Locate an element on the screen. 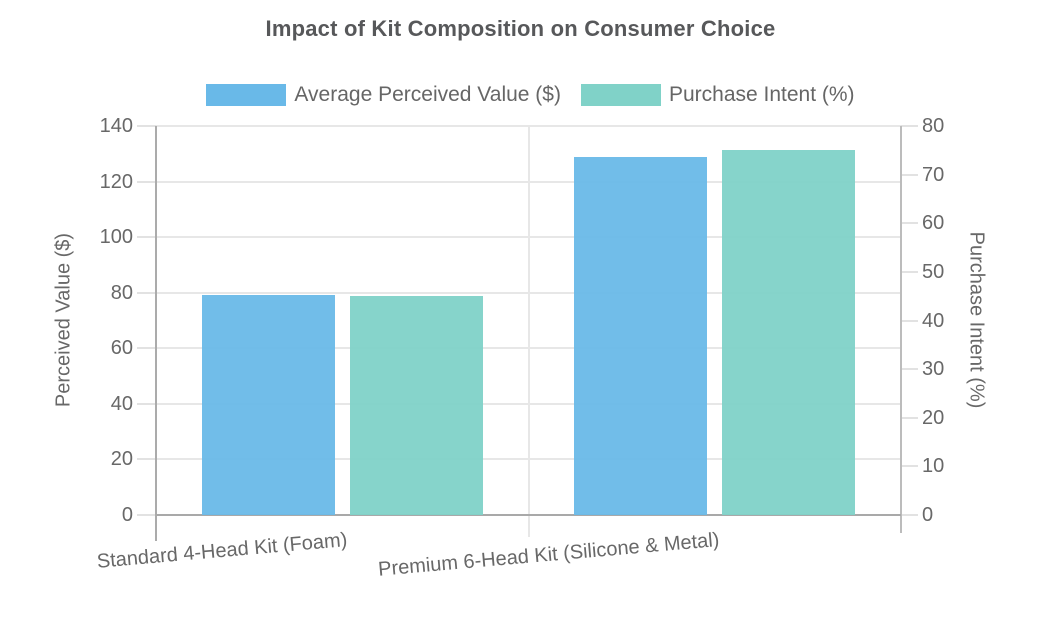 This screenshot has width=1061, height=617. left-axis-tick-label: 80 is located at coordinates (121, 292).